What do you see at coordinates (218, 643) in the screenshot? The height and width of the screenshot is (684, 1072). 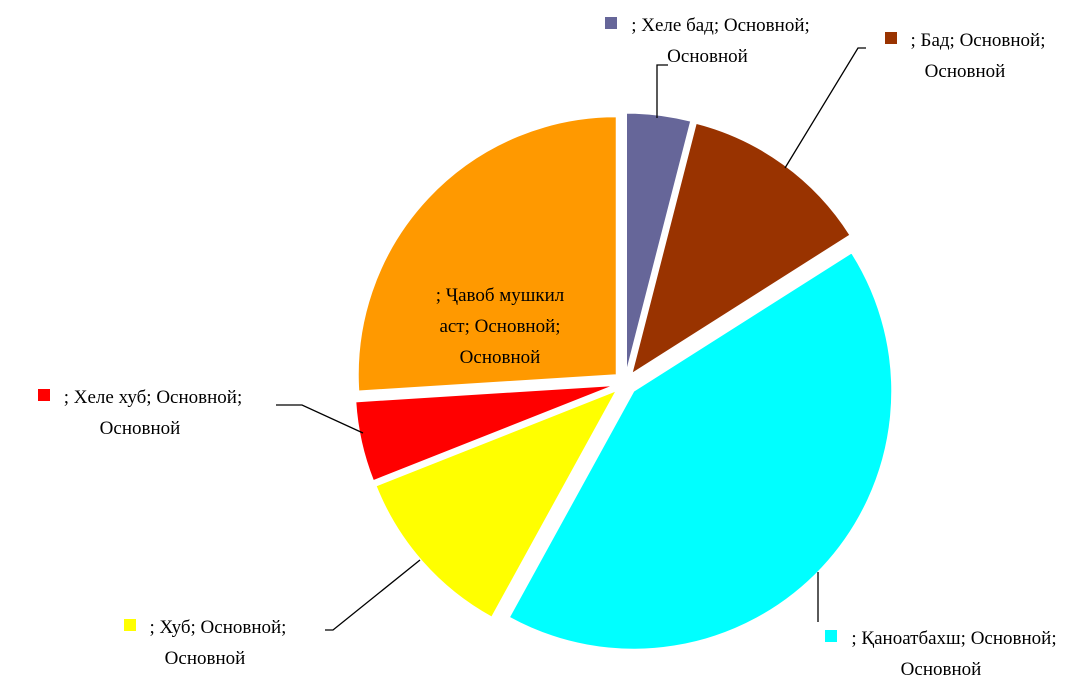 I see `label-text: ; Хуб; Основной; Основной` at bounding box center [218, 643].